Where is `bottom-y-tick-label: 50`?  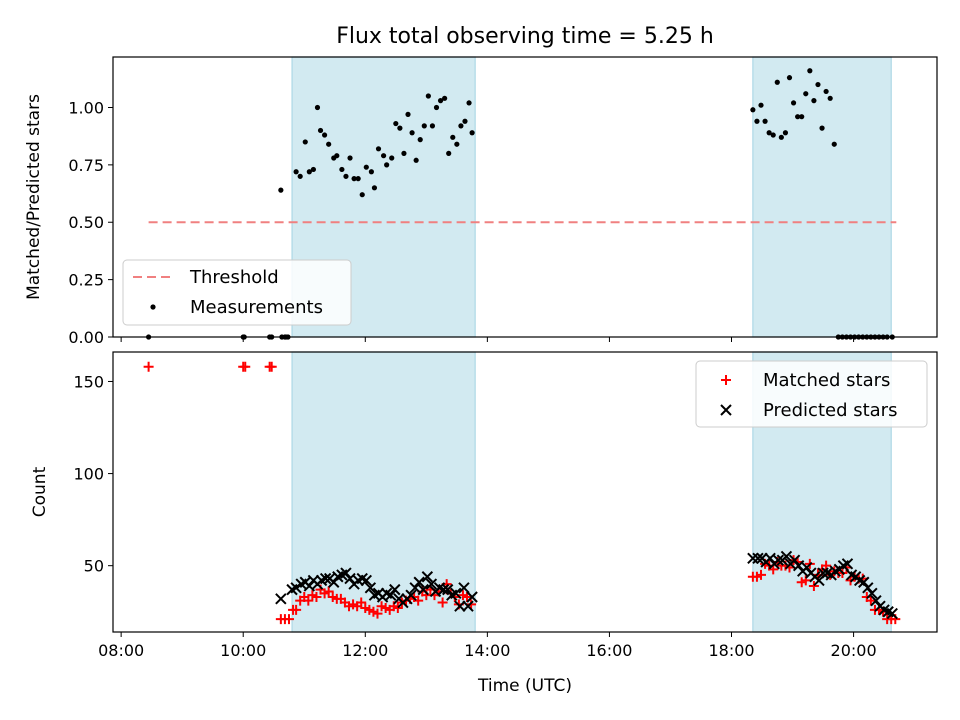
bottom-y-tick-label: 50 is located at coordinates (94, 566).